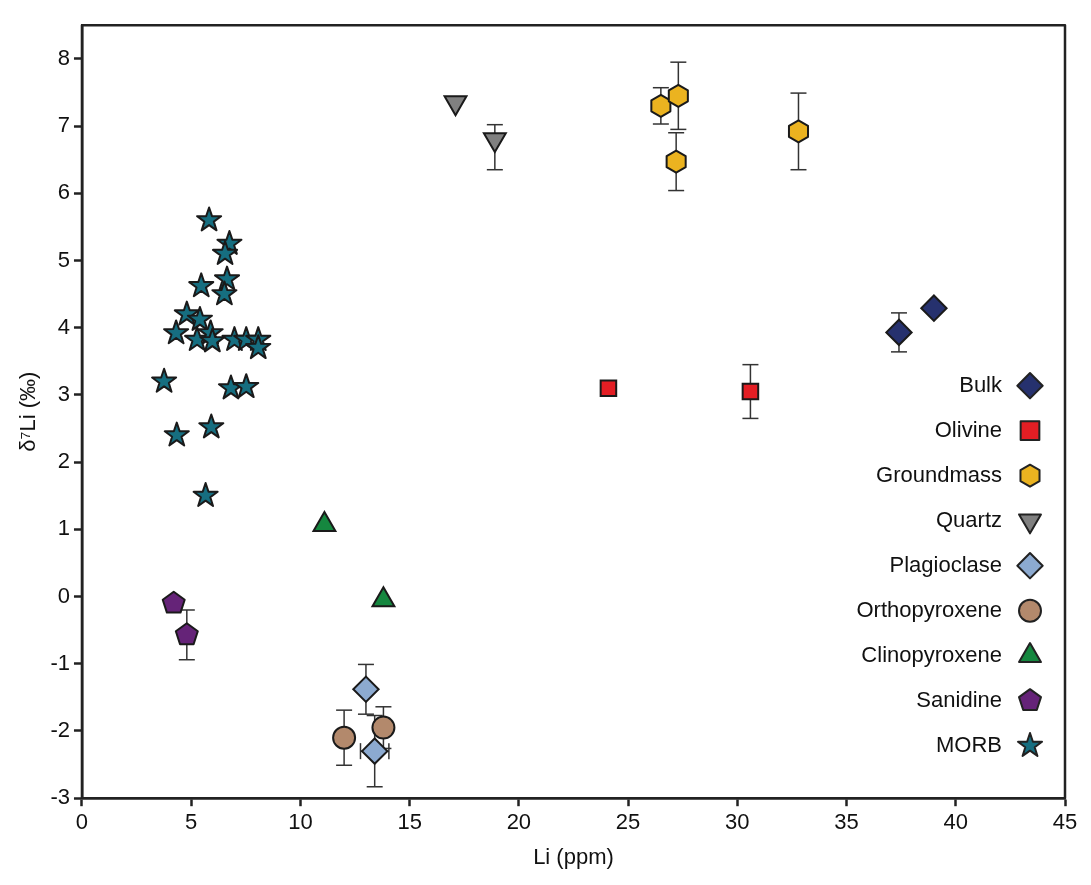  Describe the element at coordinates (63, 259) in the screenshot. I see `y-tick-label: 5` at that location.